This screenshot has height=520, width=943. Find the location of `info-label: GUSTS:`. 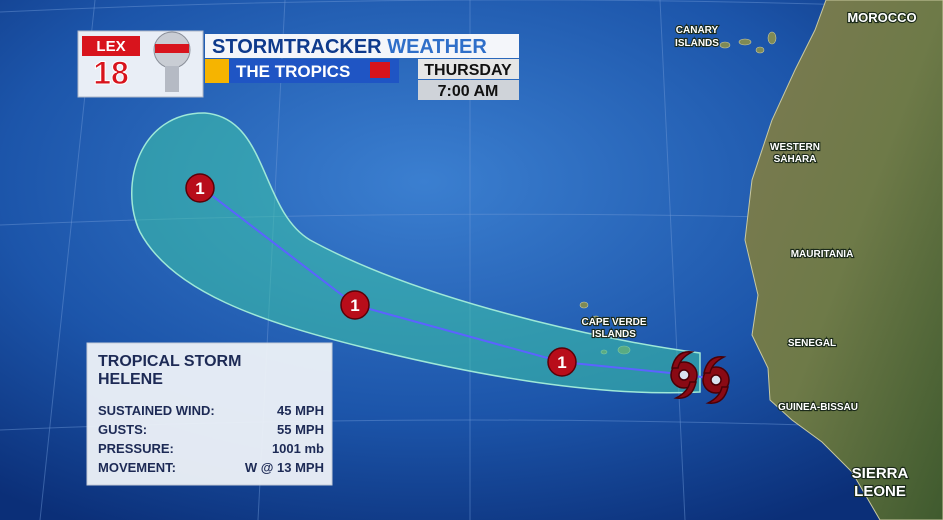

info-label: GUSTS: is located at coordinates (122, 429).